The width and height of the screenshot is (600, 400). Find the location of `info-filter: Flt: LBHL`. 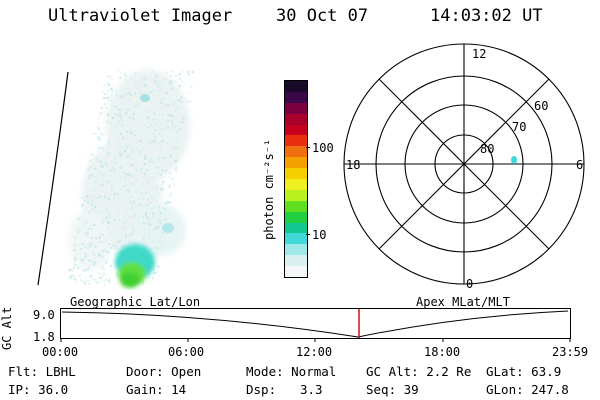

info-filter: Flt: LBHL is located at coordinates (42, 371).